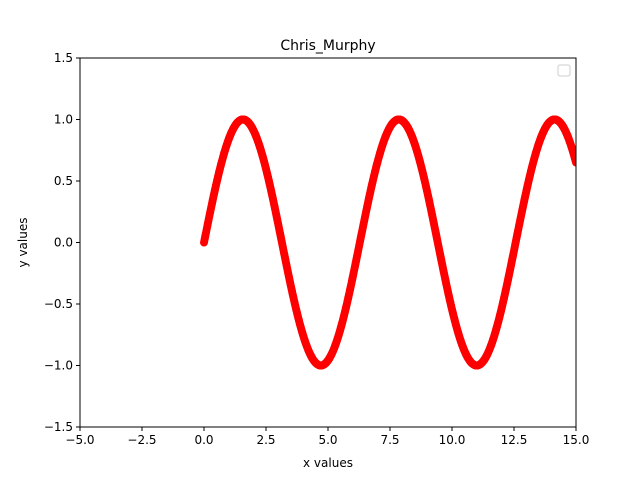 The image size is (640, 480). Describe the element at coordinates (576, 440) in the screenshot. I see `x-tick-label: 15.0` at that location.